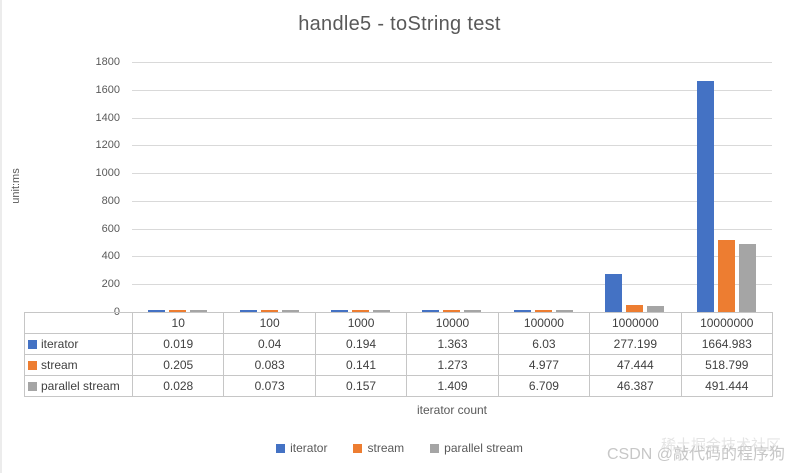 This screenshot has width=795, height=473. I want to click on watermark: 稀土掘金技术社区 CSDN @敲代码的程序狗, so click(695, 451).